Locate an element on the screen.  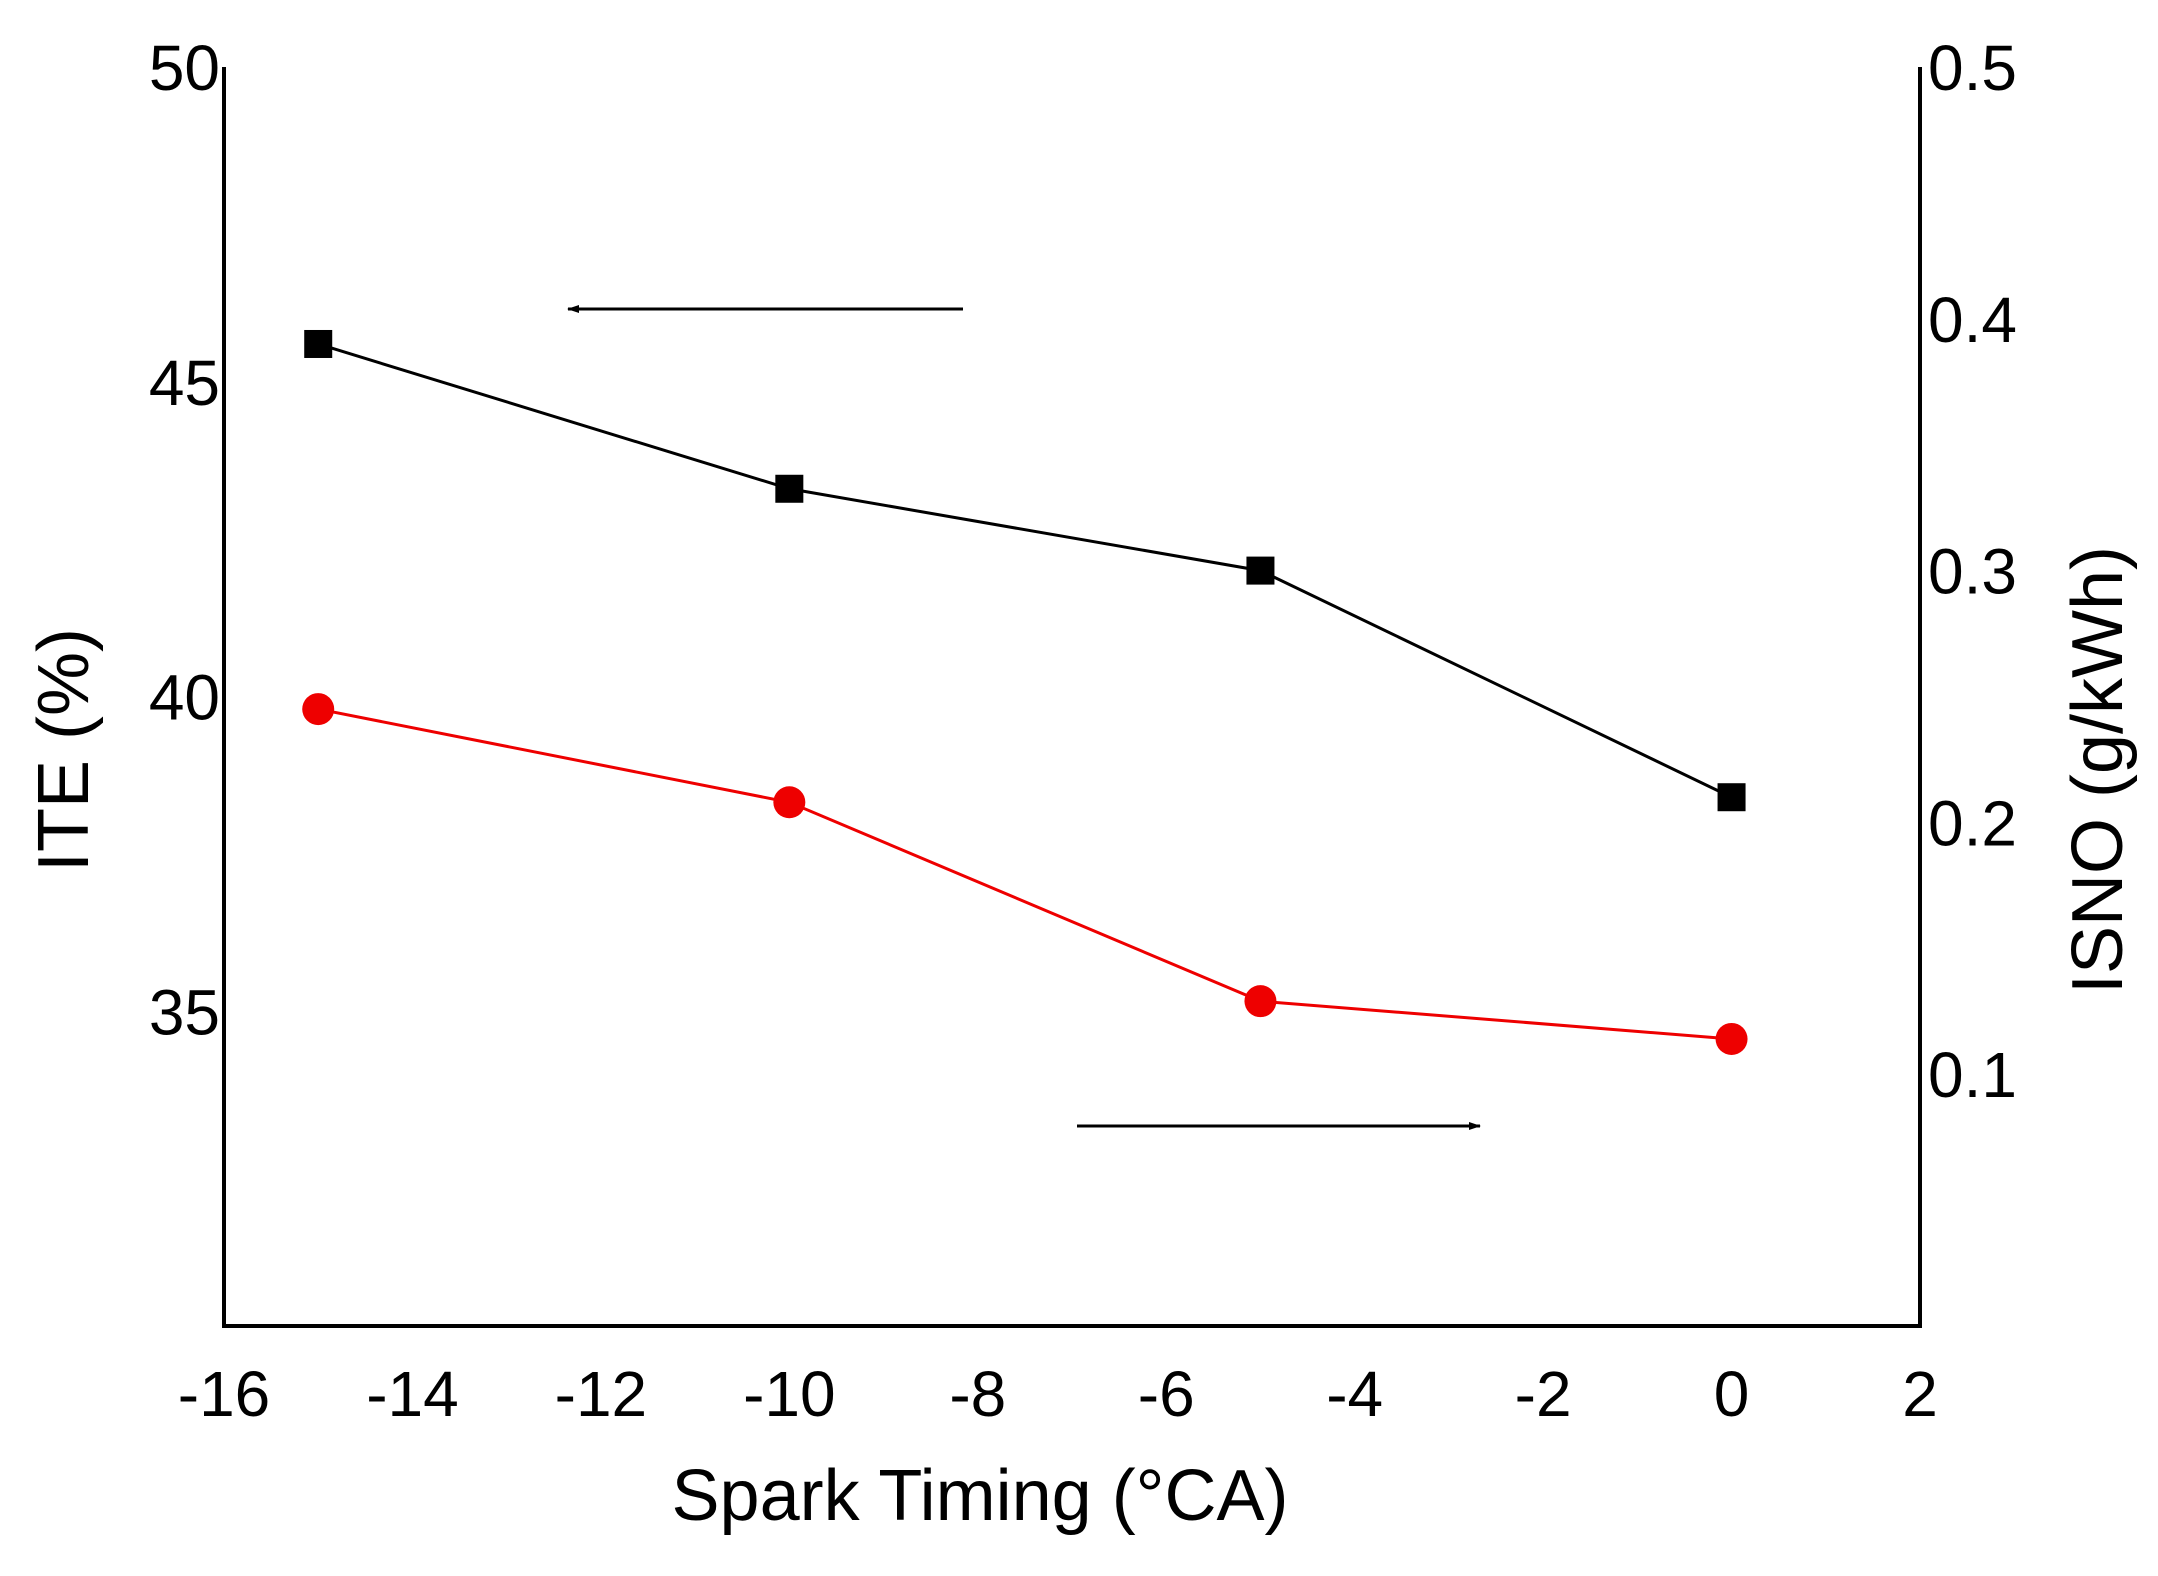
y-right-tick-label: 0.5 is located at coordinates (1972, 68).